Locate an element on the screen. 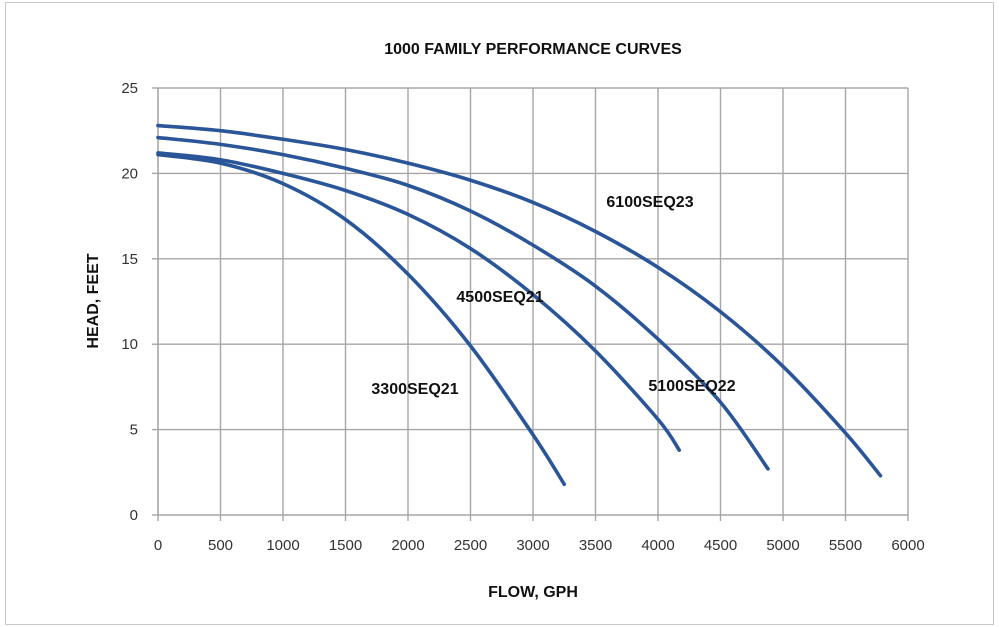  x-tick-label: 4500 is located at coordinates (720, 545).